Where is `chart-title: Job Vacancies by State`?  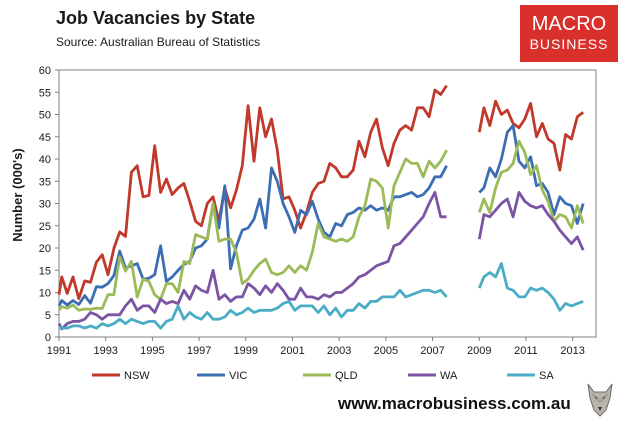
chart-title: Job Vacancies by State is located at coordinates (156, 18).